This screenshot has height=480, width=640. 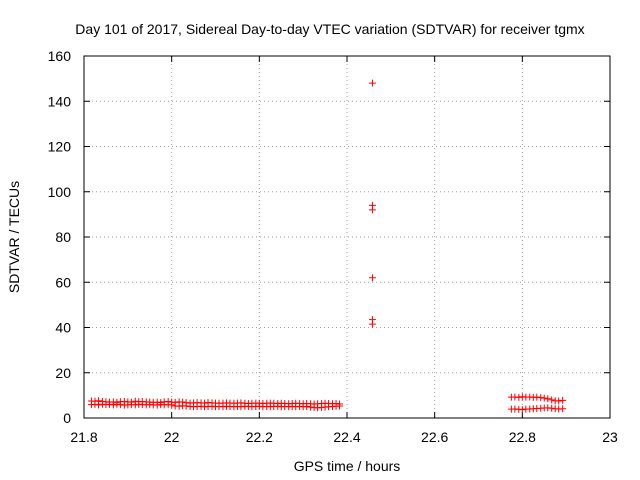 What do you see at coordinates (610, 437) in the screenshot?
I see `x-tick-label: 23` at bounding box center [610, 437].